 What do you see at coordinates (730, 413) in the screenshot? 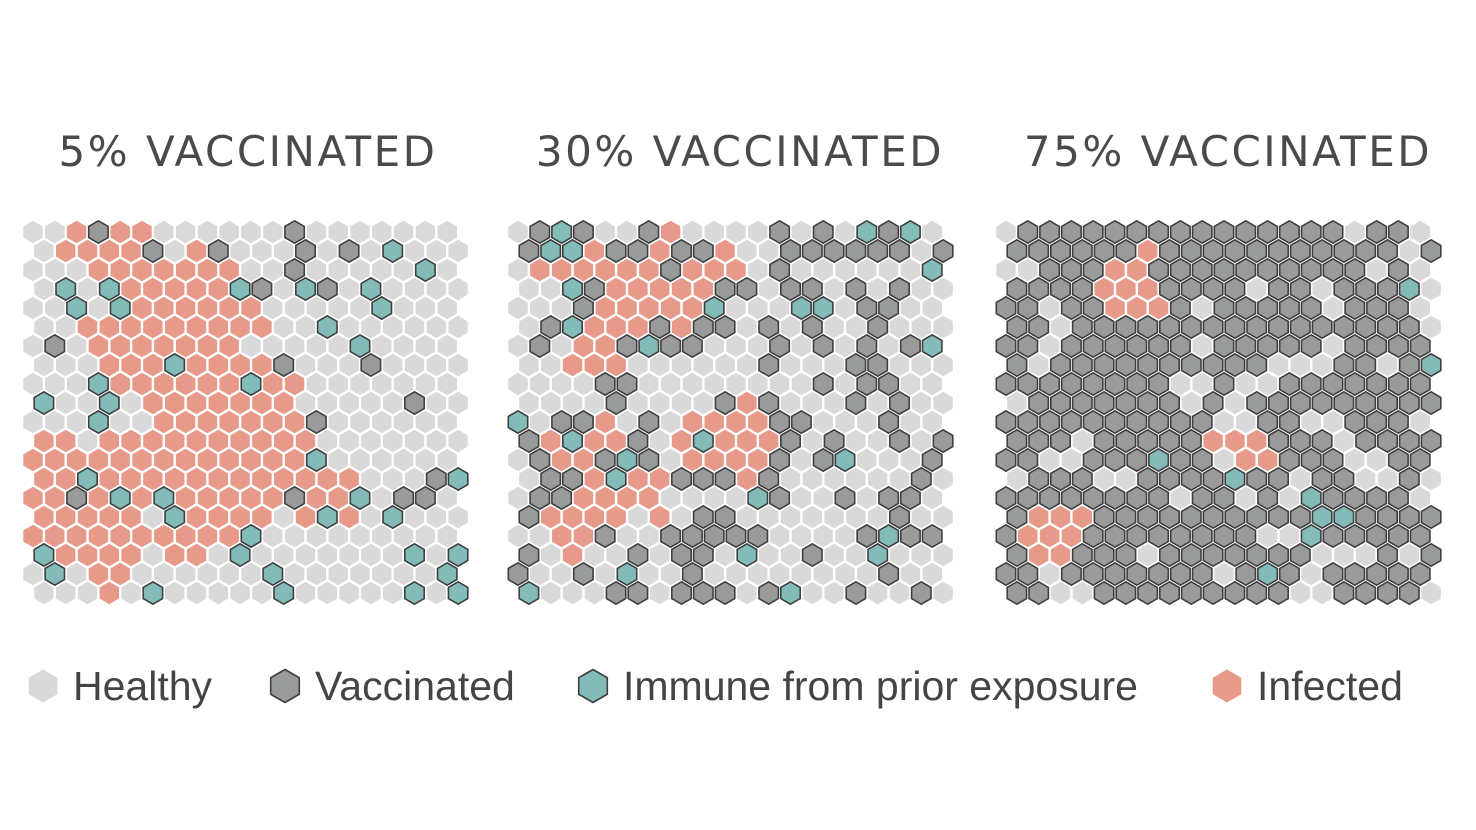
I see `hex-grid-30-percent` at bounding box center [730, 413].